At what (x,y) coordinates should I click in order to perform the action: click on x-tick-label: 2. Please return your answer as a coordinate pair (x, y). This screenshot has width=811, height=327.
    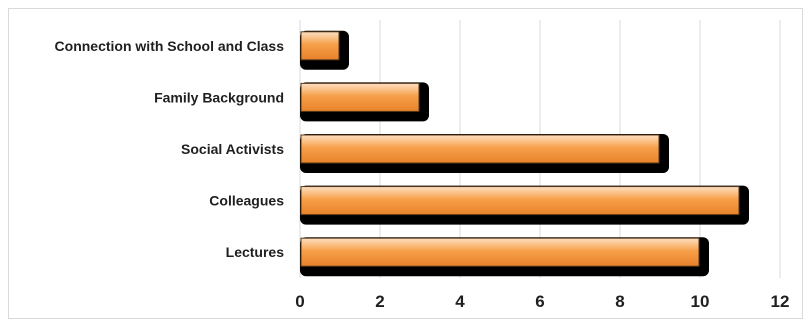
    Looking at the image, I should click on (379, 301).